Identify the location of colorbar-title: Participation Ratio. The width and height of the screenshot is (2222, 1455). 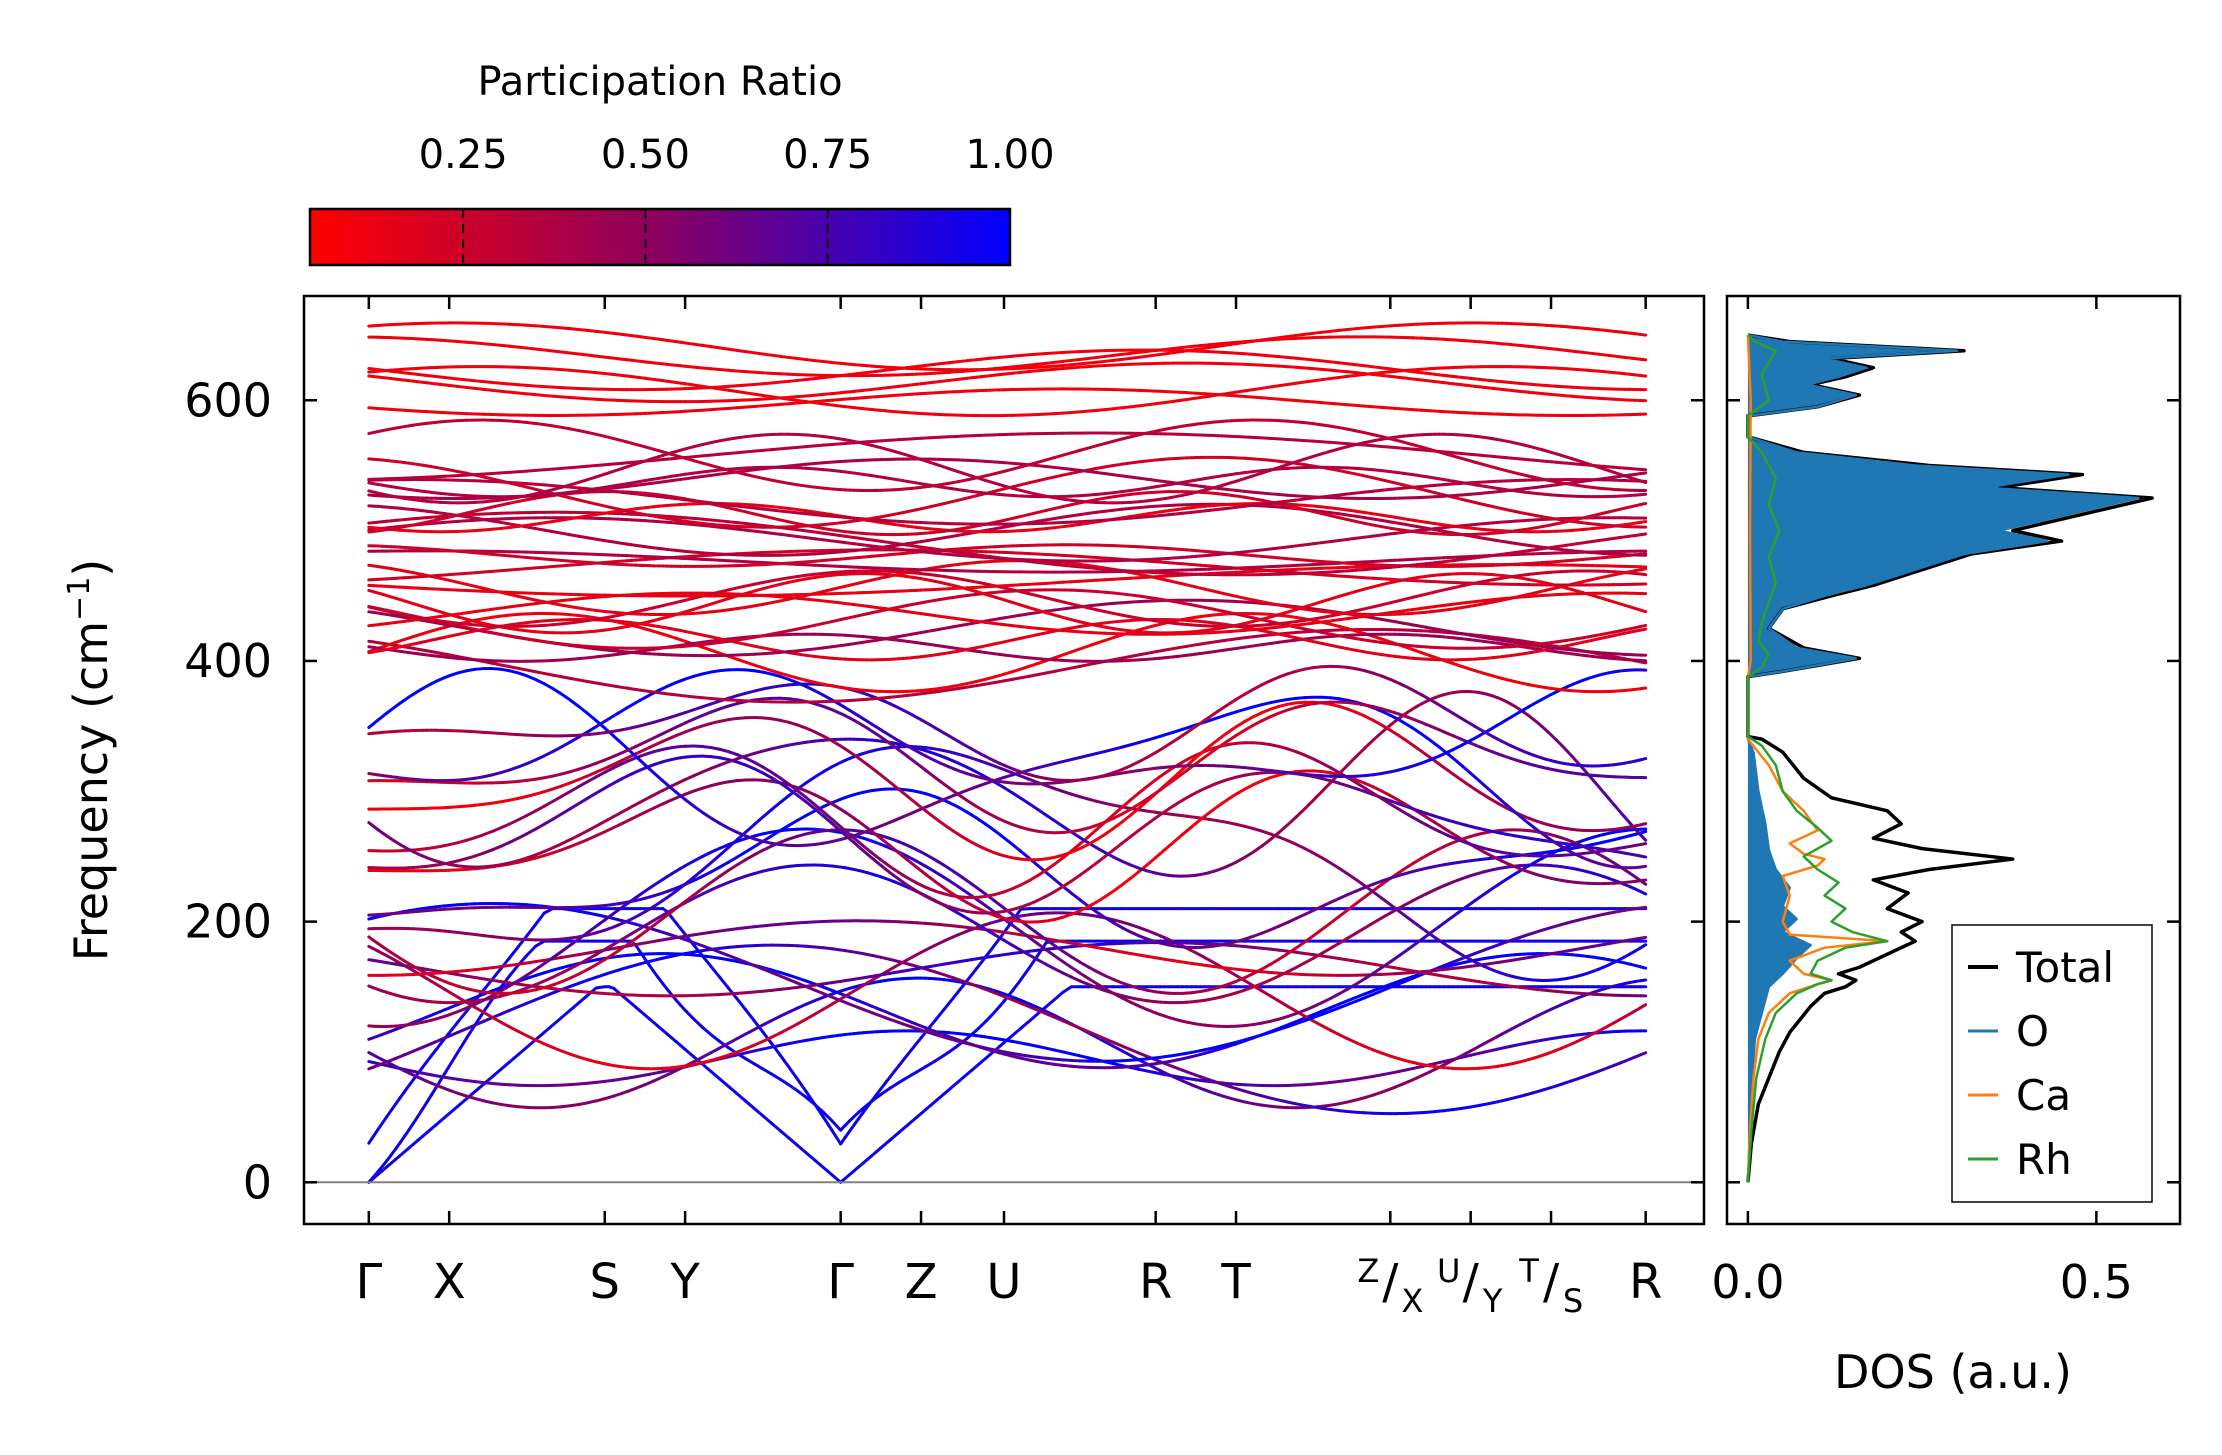
(659, 82).